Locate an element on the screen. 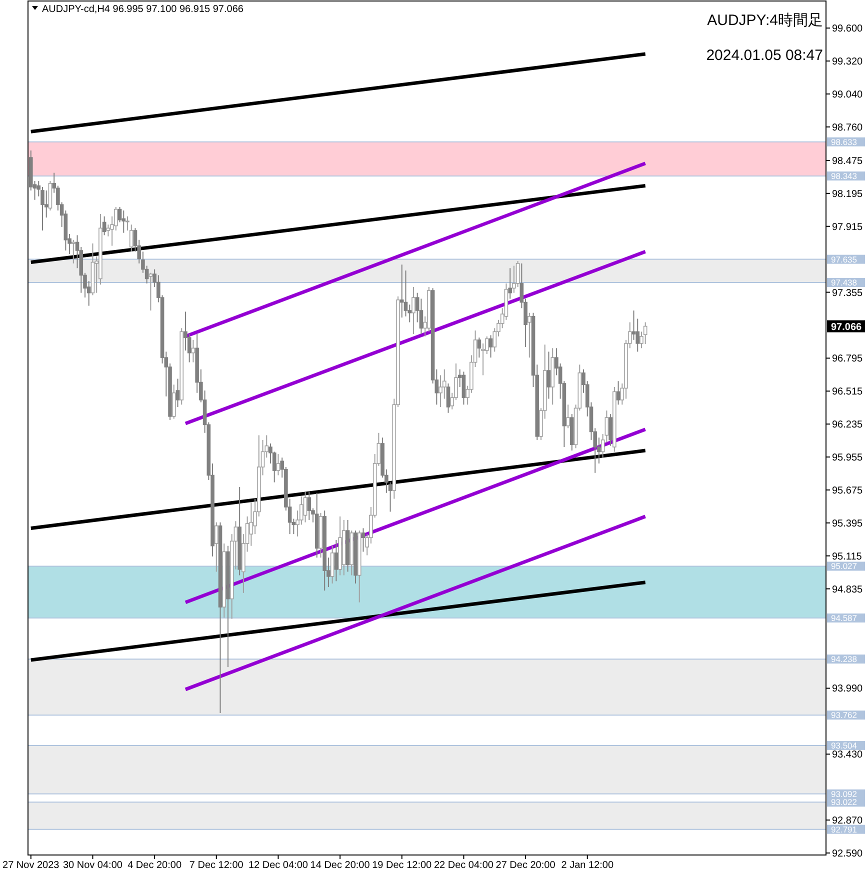 The height and width of the screenshot is (876, 866). annotation: 2024.01.05 08:47 is located at coordinates (764, 55).